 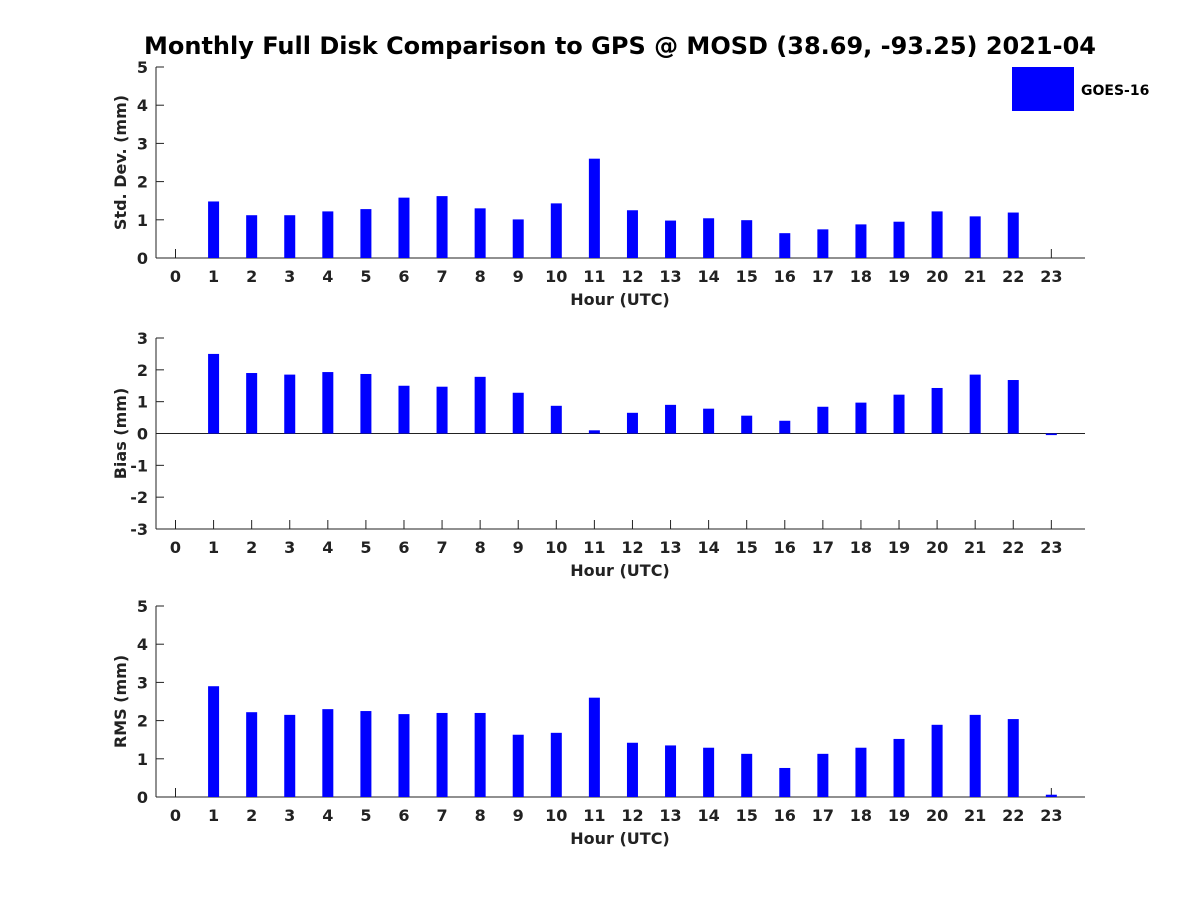 I want to click on x-tick-label: 16, so click(x=785, y=815).